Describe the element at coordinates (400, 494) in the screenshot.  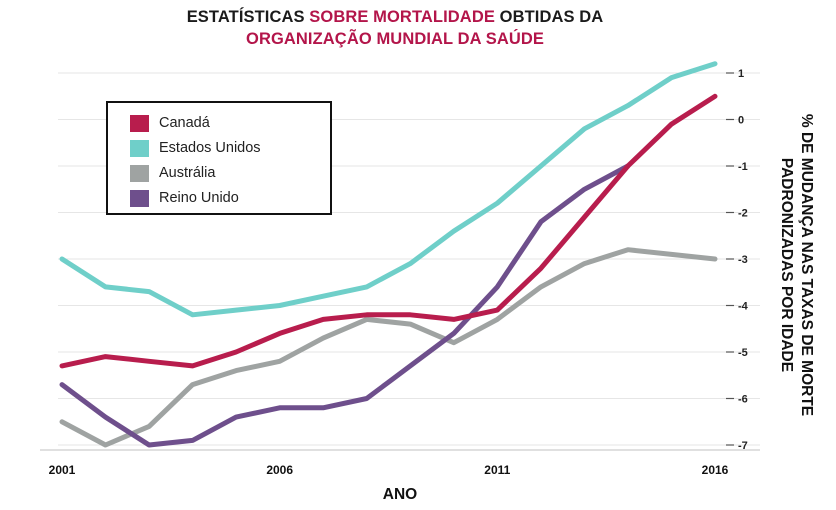
I see `x-axis-label: ANO` at that location.